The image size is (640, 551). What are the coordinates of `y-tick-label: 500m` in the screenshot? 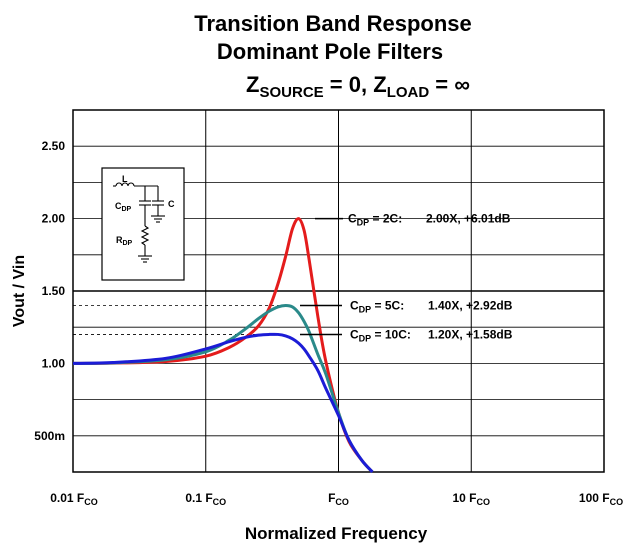 It's located at (49, 436).